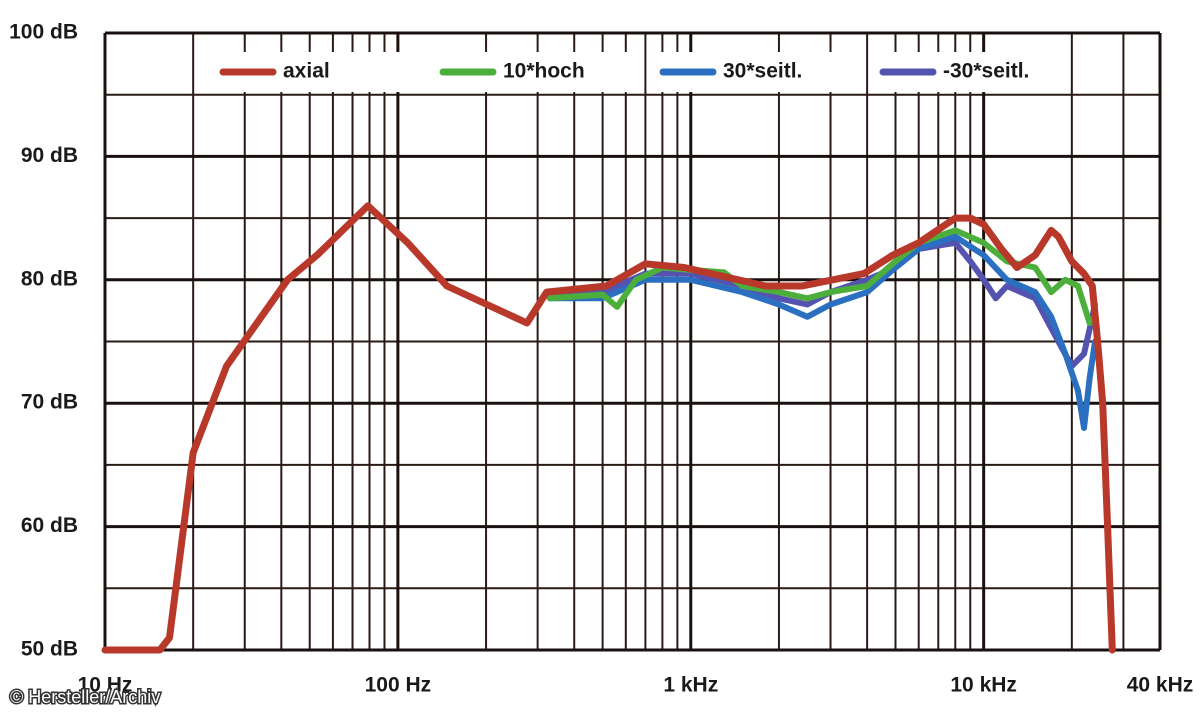  Describe the element at coordinates (43, 32) in the screenshot. I see `y-tick-label: 100 dB` at that location.